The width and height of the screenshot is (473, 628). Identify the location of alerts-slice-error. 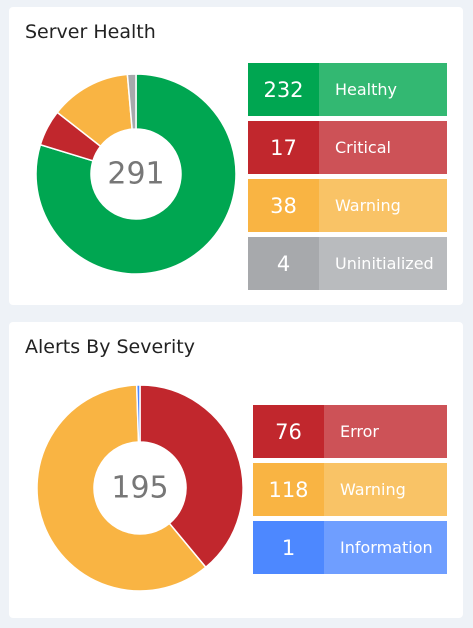
(191, 476).